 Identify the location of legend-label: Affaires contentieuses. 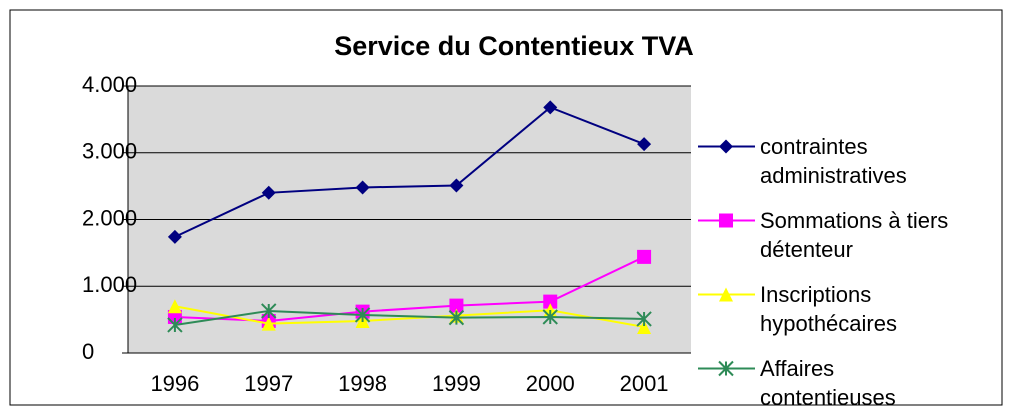
(828, 383).